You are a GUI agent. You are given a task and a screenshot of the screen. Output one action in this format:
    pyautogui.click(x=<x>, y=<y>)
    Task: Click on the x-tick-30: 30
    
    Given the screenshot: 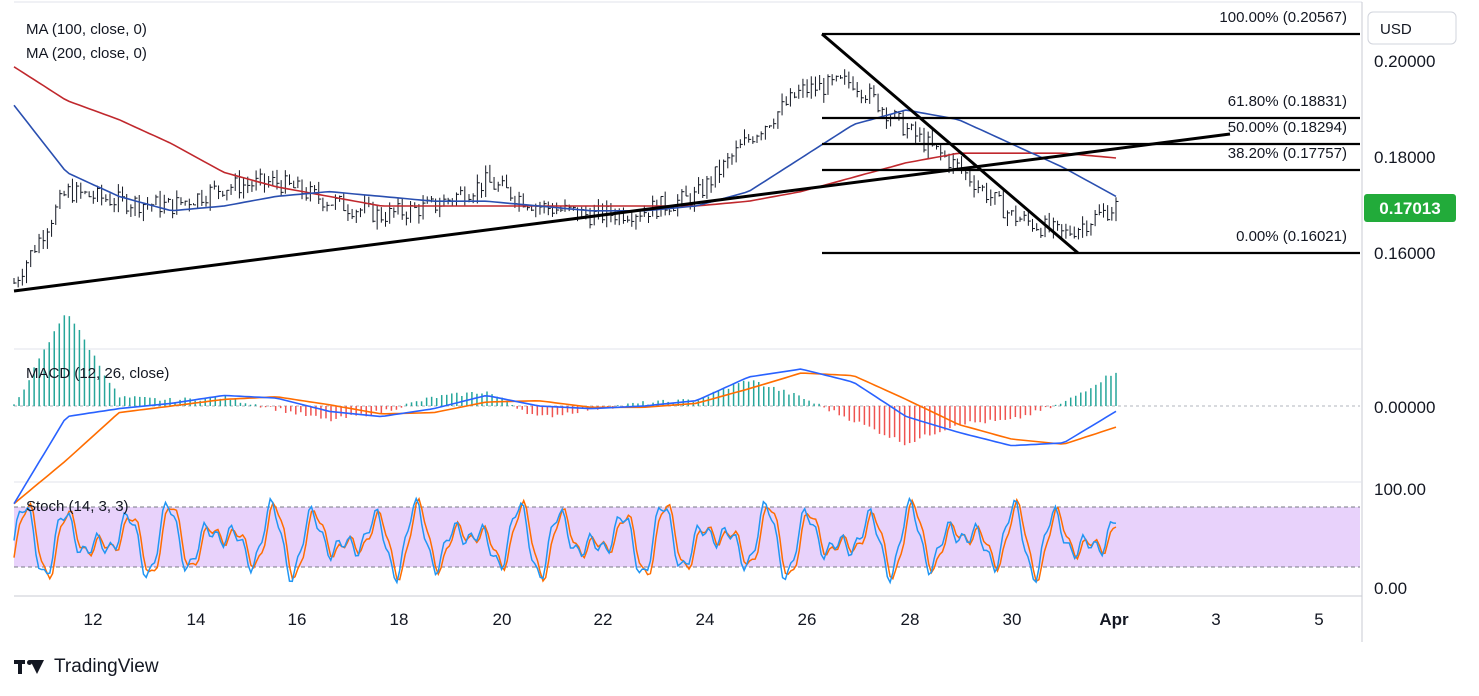 What is the action you would take?
    pyautogui.click(x=1012, y=619)
    